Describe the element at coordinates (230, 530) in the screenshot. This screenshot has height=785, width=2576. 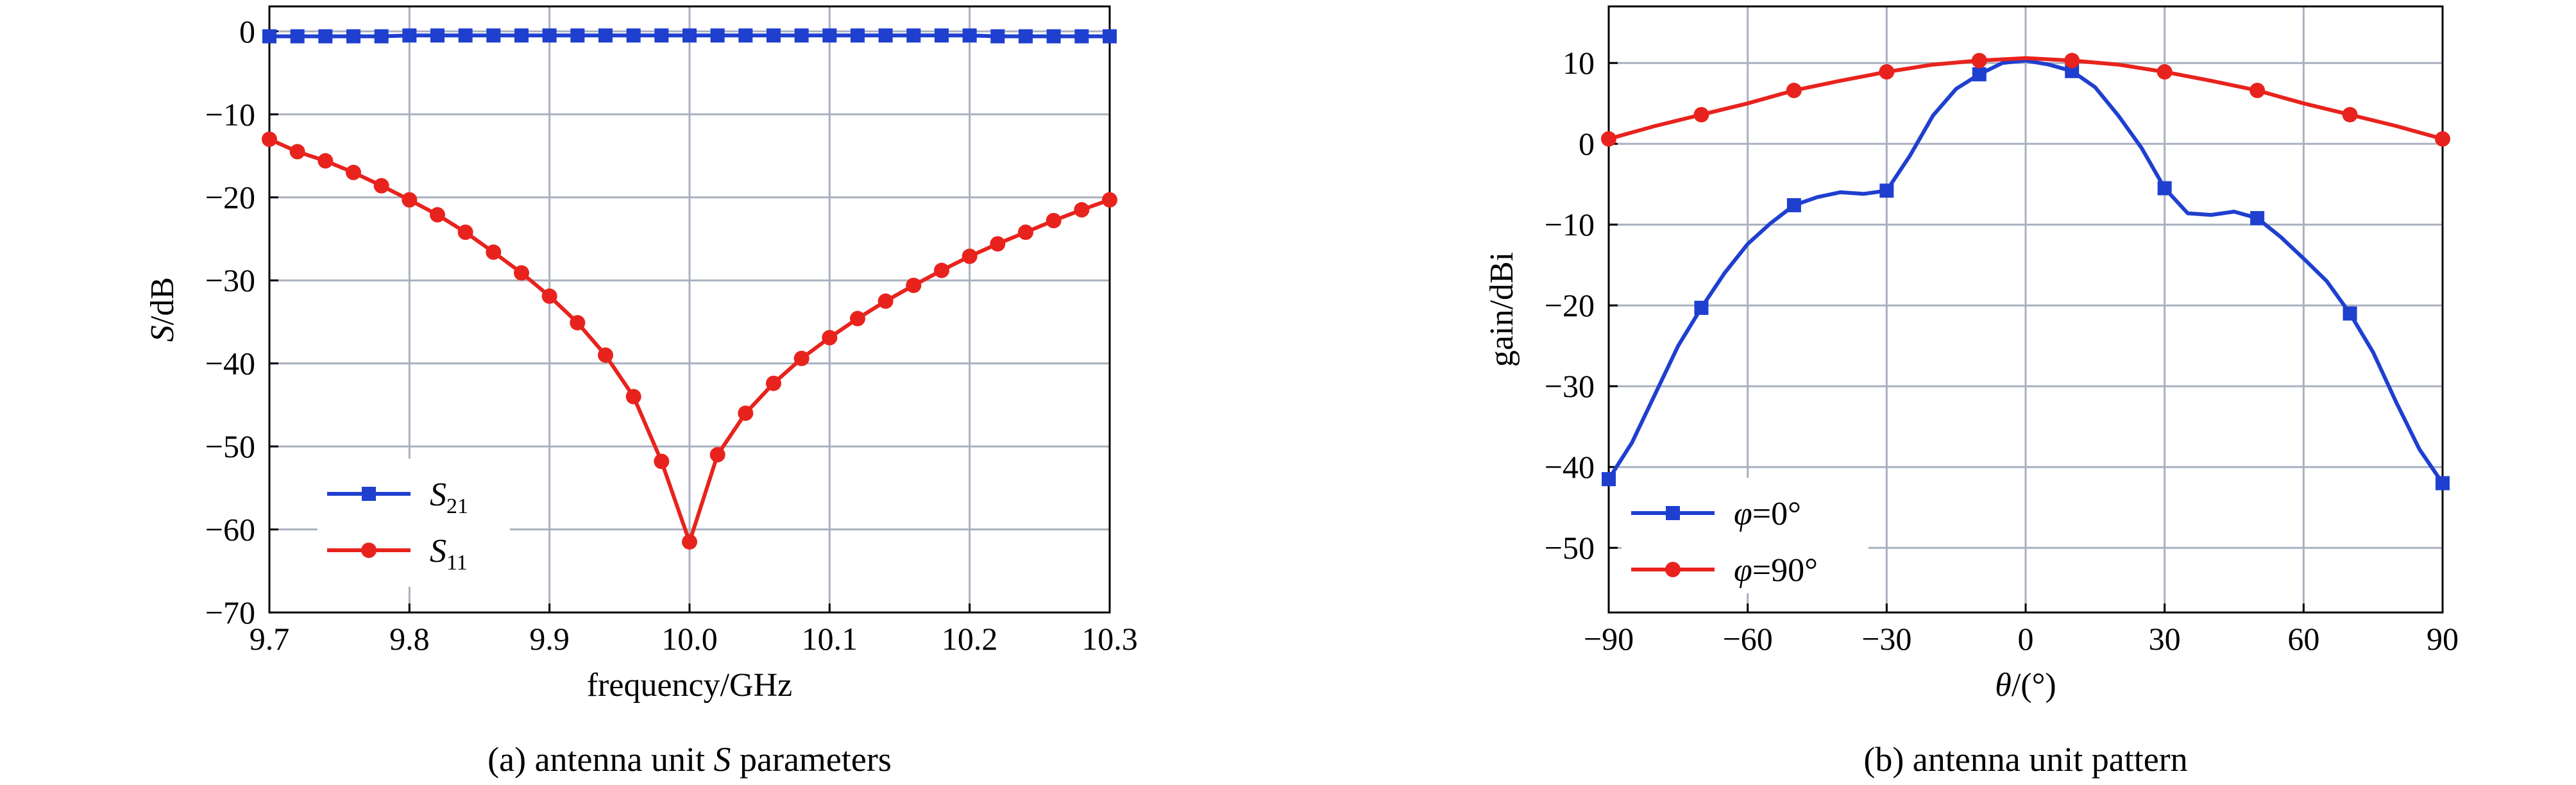
I see `y-tick-label: −60` at that location.